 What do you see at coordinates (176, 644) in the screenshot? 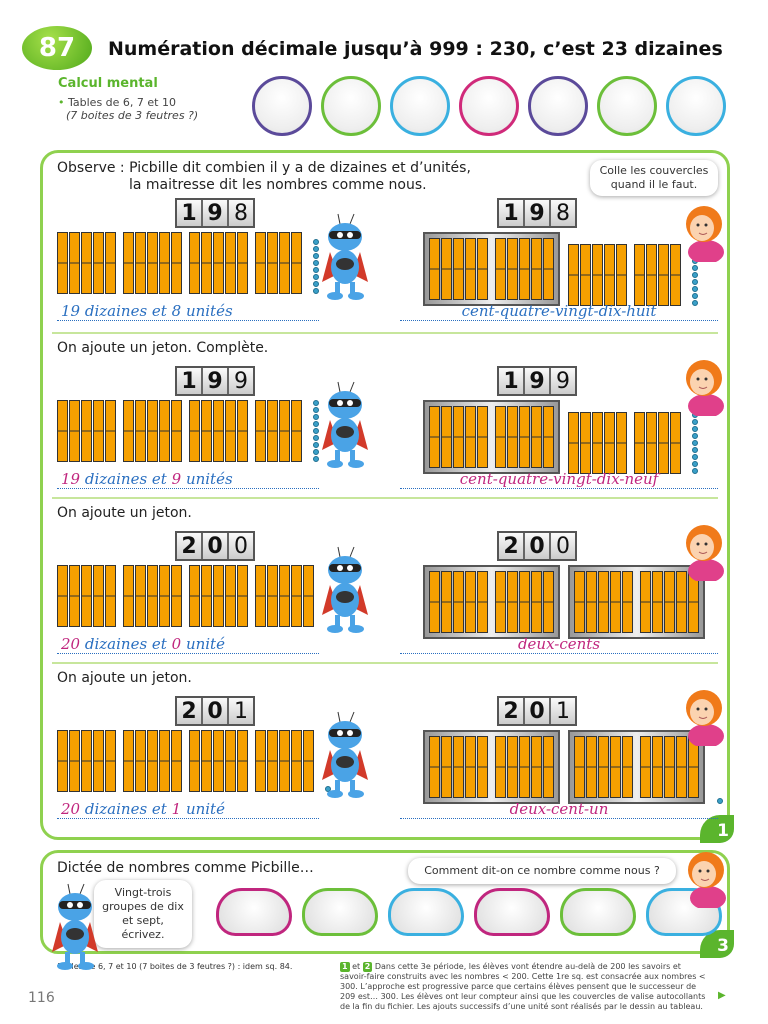
I see `answer-units: 0` at bounding box center [176, 644].